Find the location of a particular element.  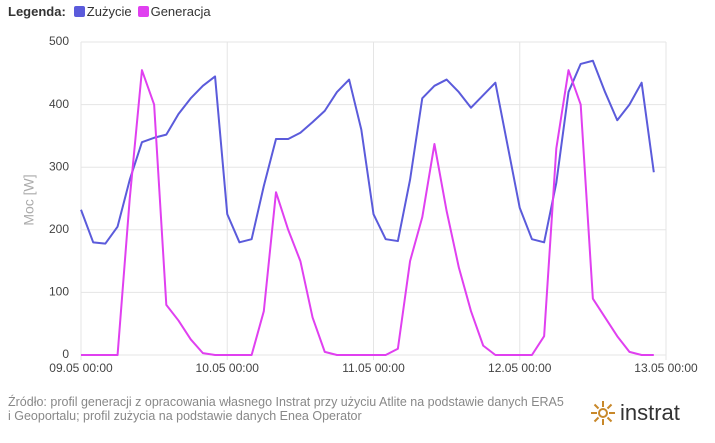

legend: Legenda: Zużycie Generacja is located at coordinates (109, 11).